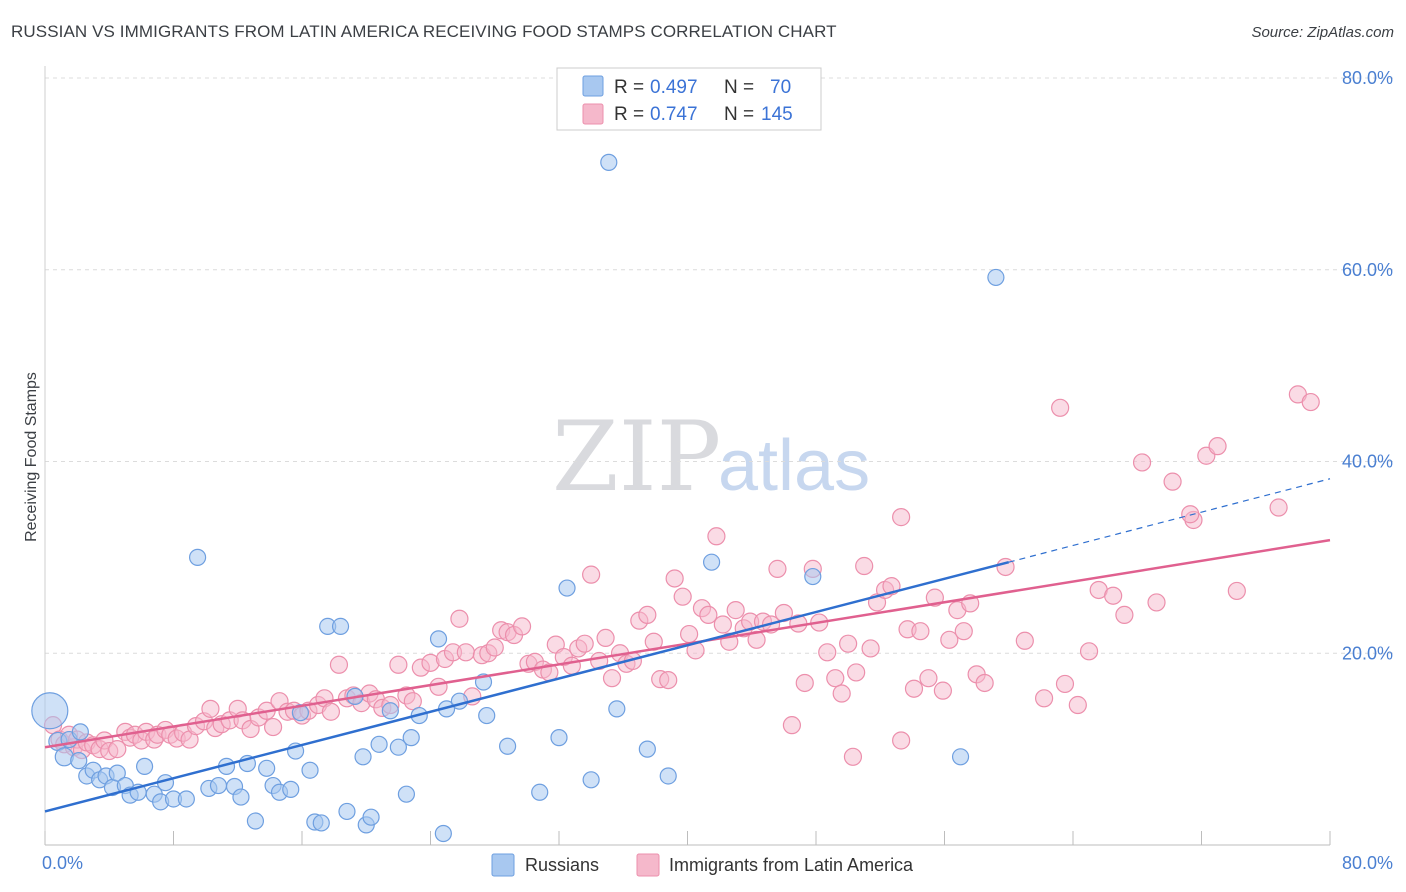 This screenshot has height=892, width=1406. What do you see at coordinates (739, 114) in the screenshot?
I see `legend-n-label-2: N =` at bounding box center [739, 114].